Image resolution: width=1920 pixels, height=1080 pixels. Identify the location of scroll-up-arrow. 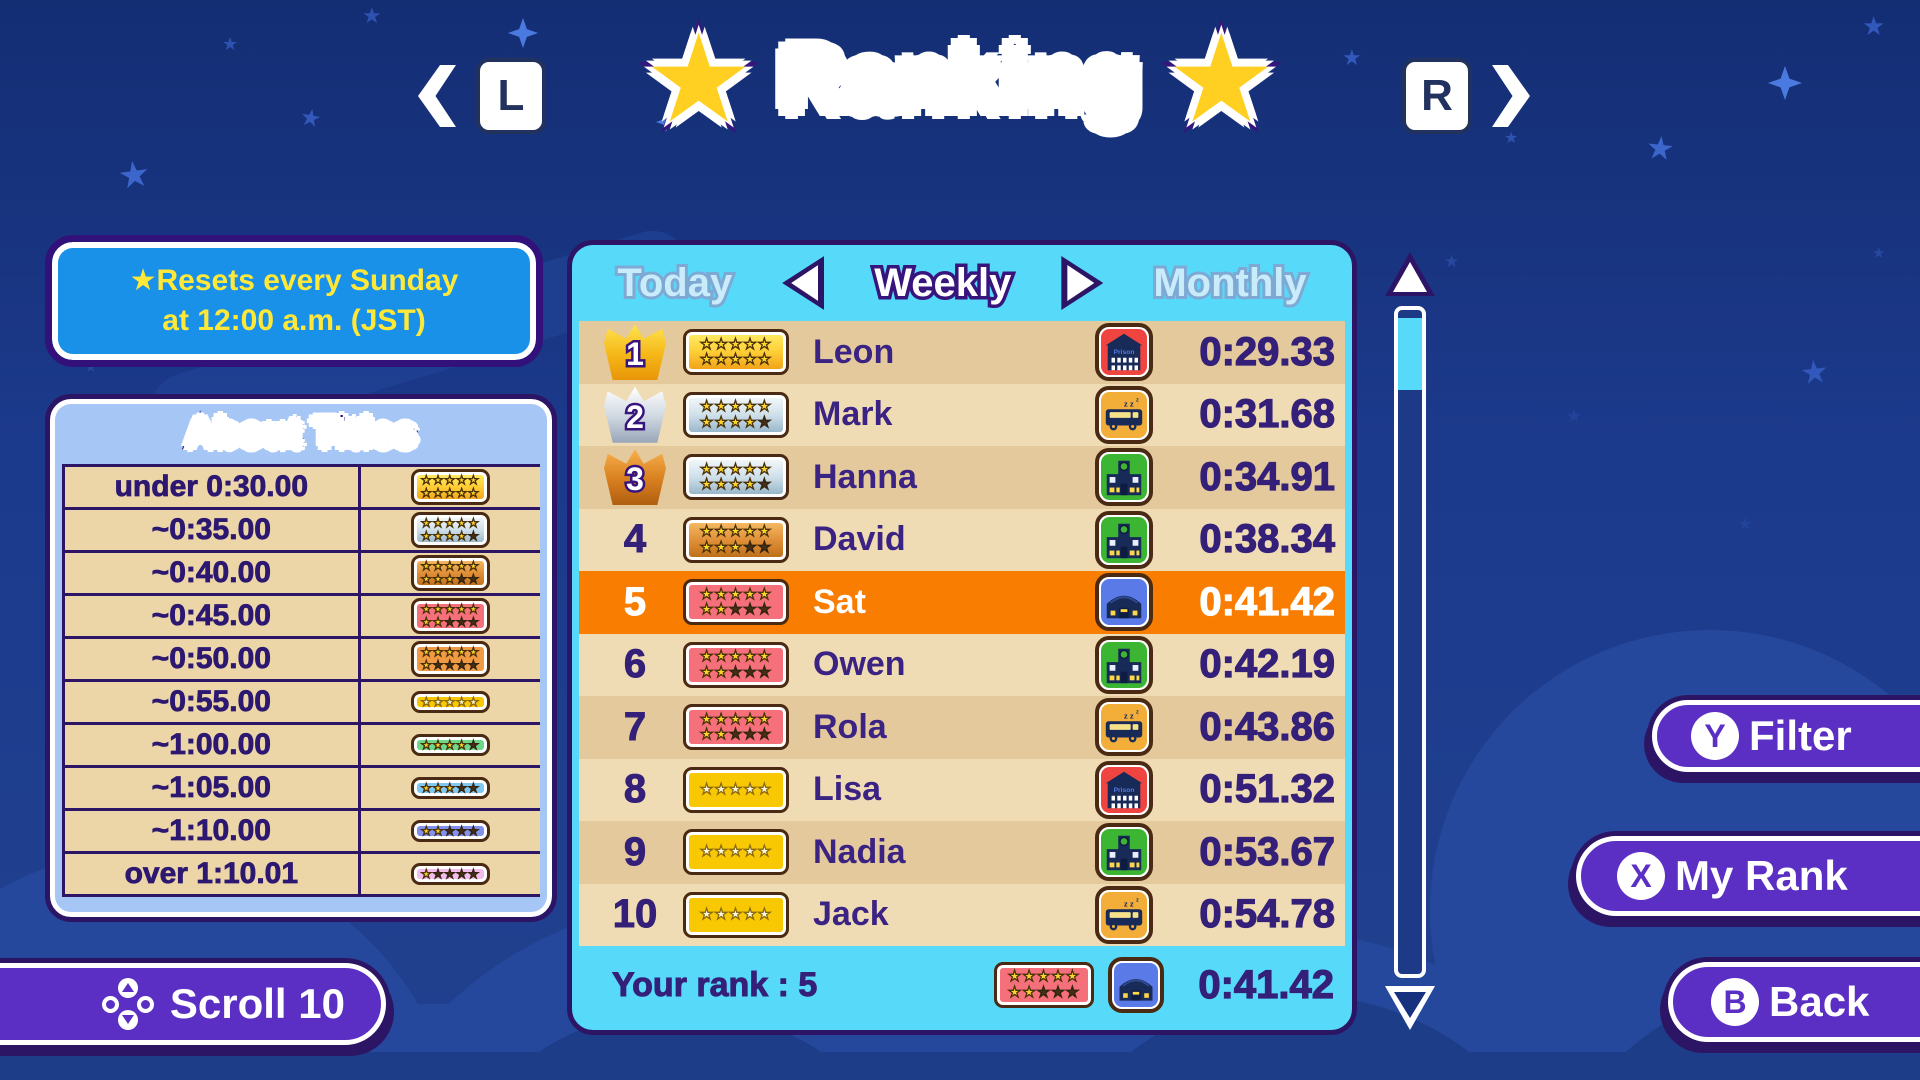
(1410, 274).